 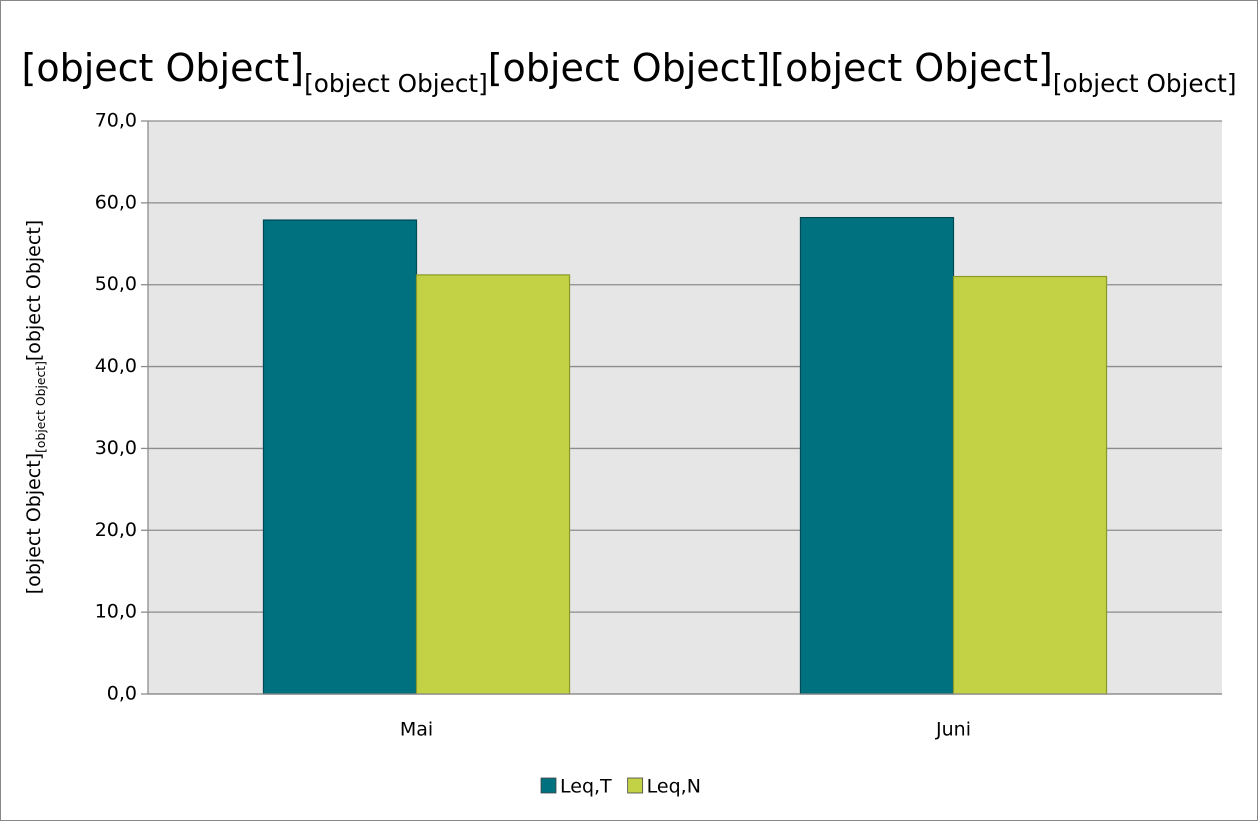 What do you see at coordinates (122, 694) in the screenshot?
I see `y-tick-label: 0,0` at bounding box center [122, 694].